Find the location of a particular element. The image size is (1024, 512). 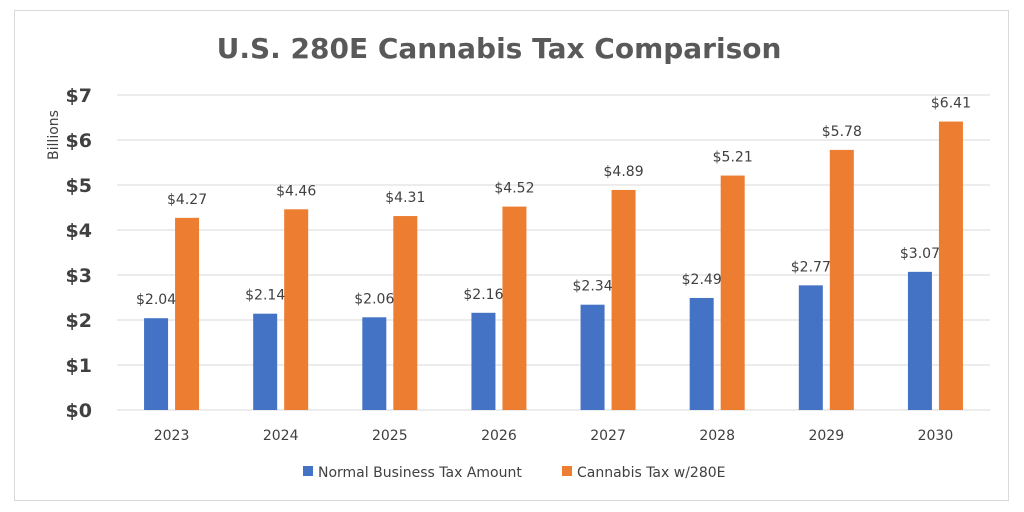

data-label: $2.06 is located at coordinates (374, 299).